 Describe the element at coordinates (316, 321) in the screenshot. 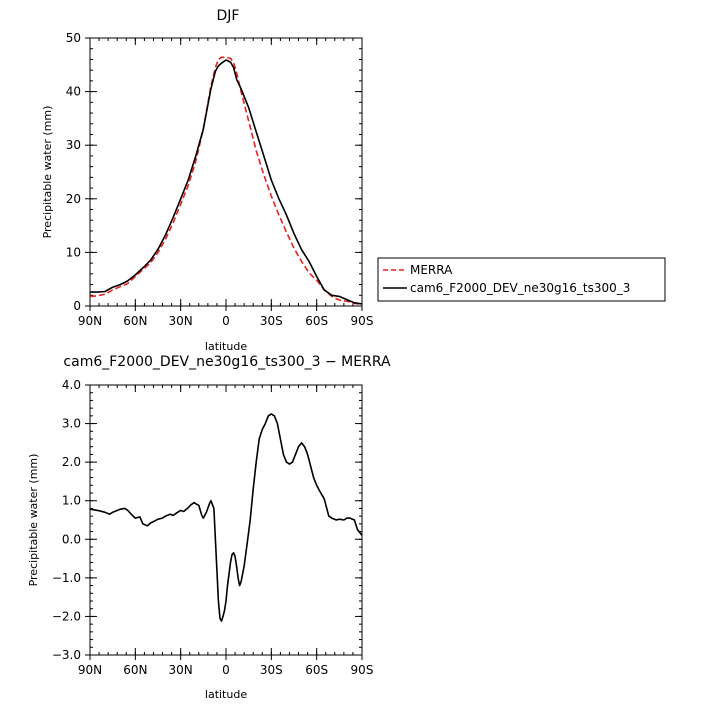

I see `top-x-tick-label: 60S` at that location.